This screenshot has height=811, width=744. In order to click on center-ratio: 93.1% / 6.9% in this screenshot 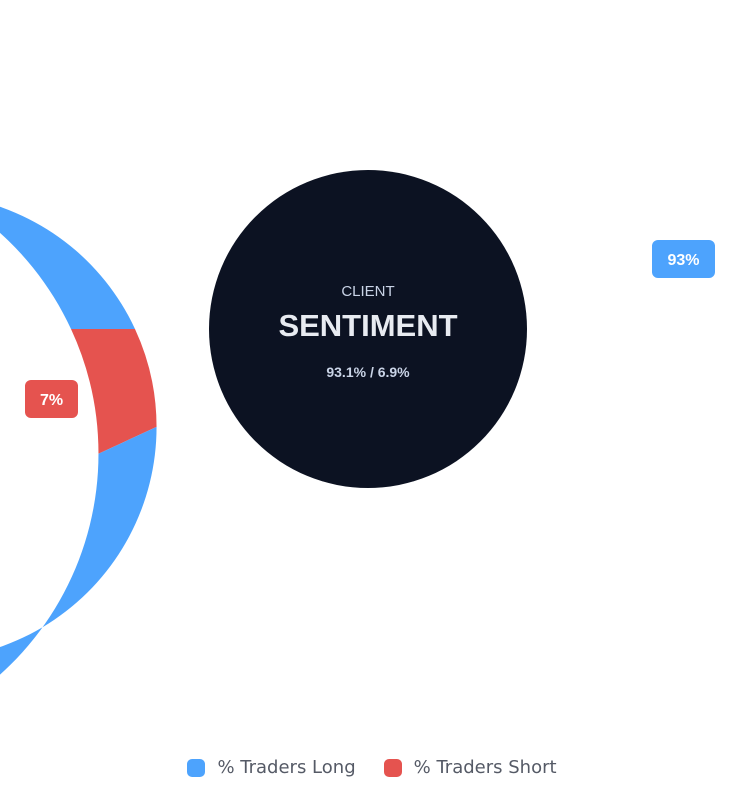, I will do `click(368, 372)`.